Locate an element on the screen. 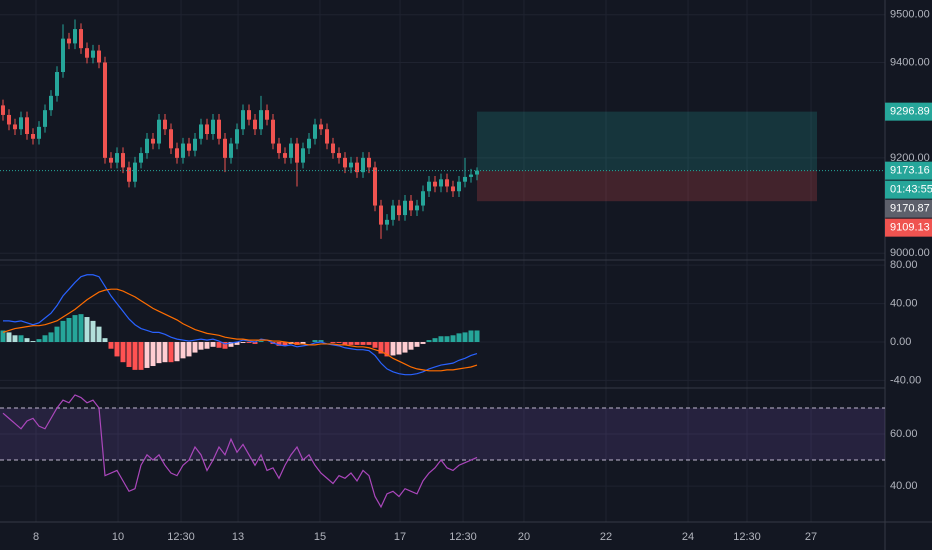  last-price-label: 9173.16 is located at coordinates (910, 171).